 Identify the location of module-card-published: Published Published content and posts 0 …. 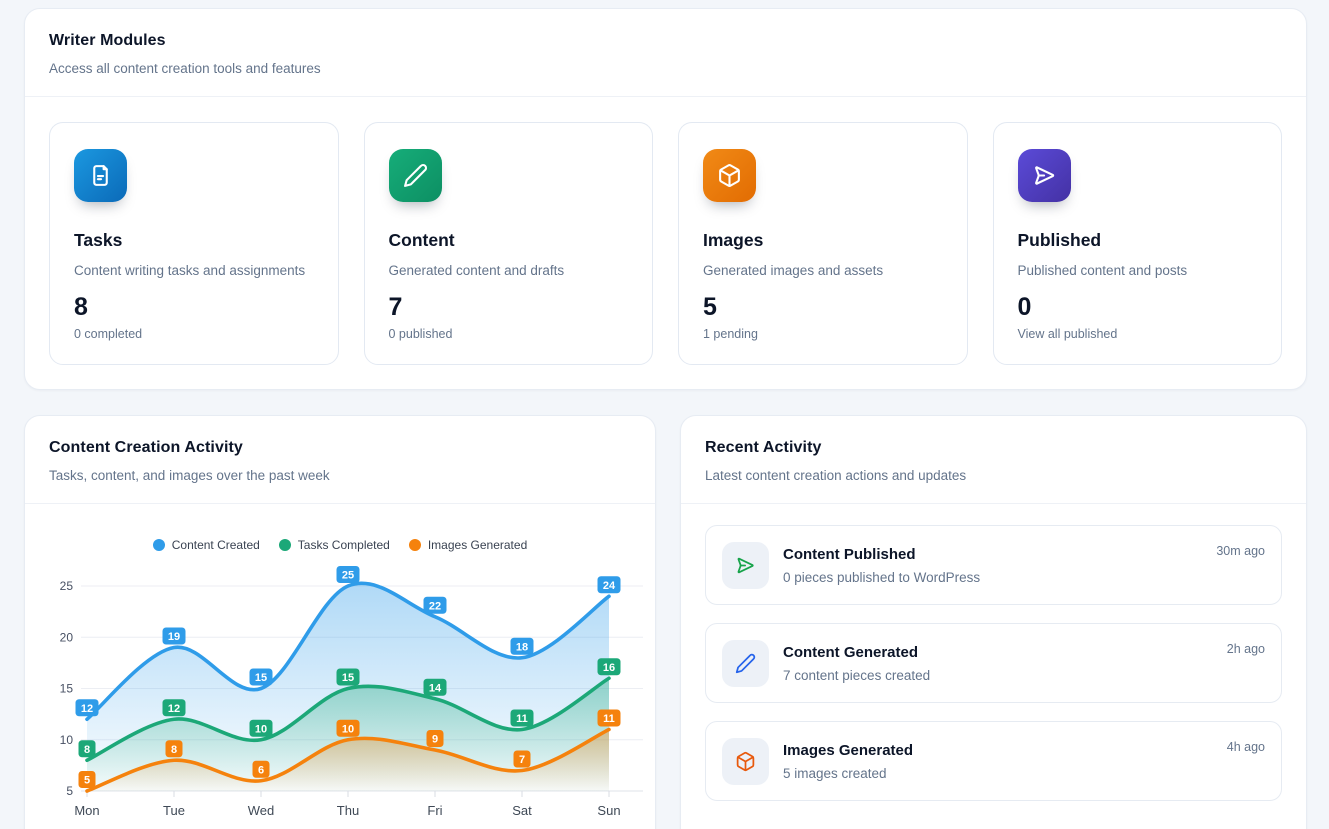
(1137, 243).